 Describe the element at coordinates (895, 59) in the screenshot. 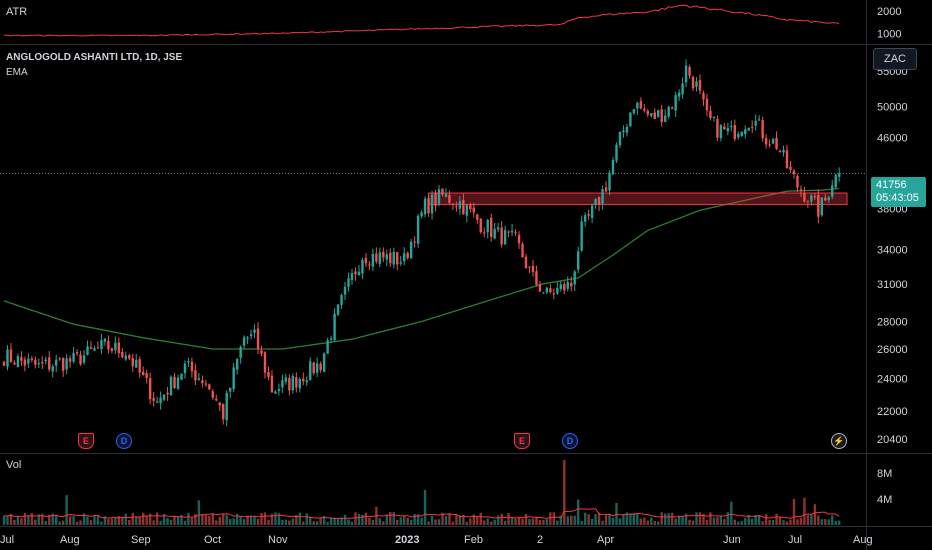

I see `currency-button: ZAC` at that location.